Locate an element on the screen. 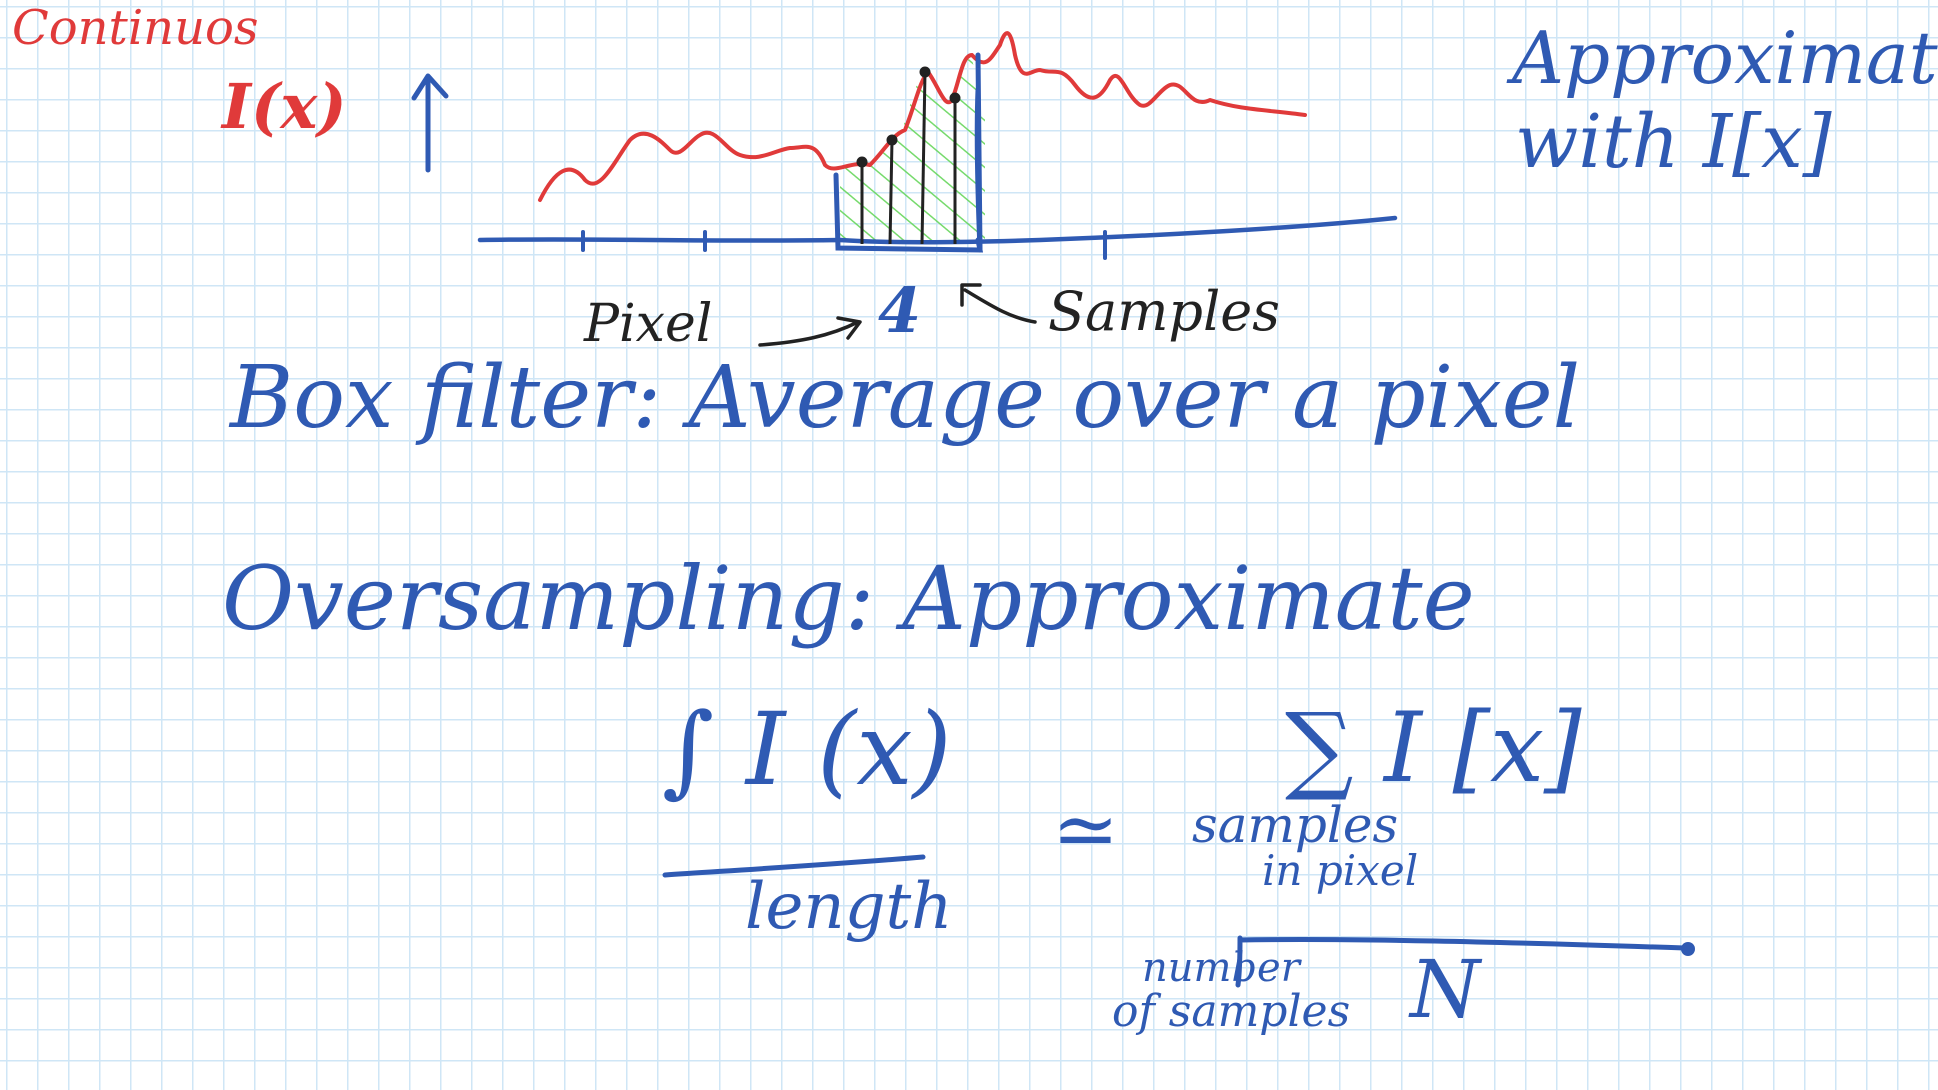 The height and width of the screenshot is (1090, 1938). sample-count: 4 is located at coordinates (900, 310).